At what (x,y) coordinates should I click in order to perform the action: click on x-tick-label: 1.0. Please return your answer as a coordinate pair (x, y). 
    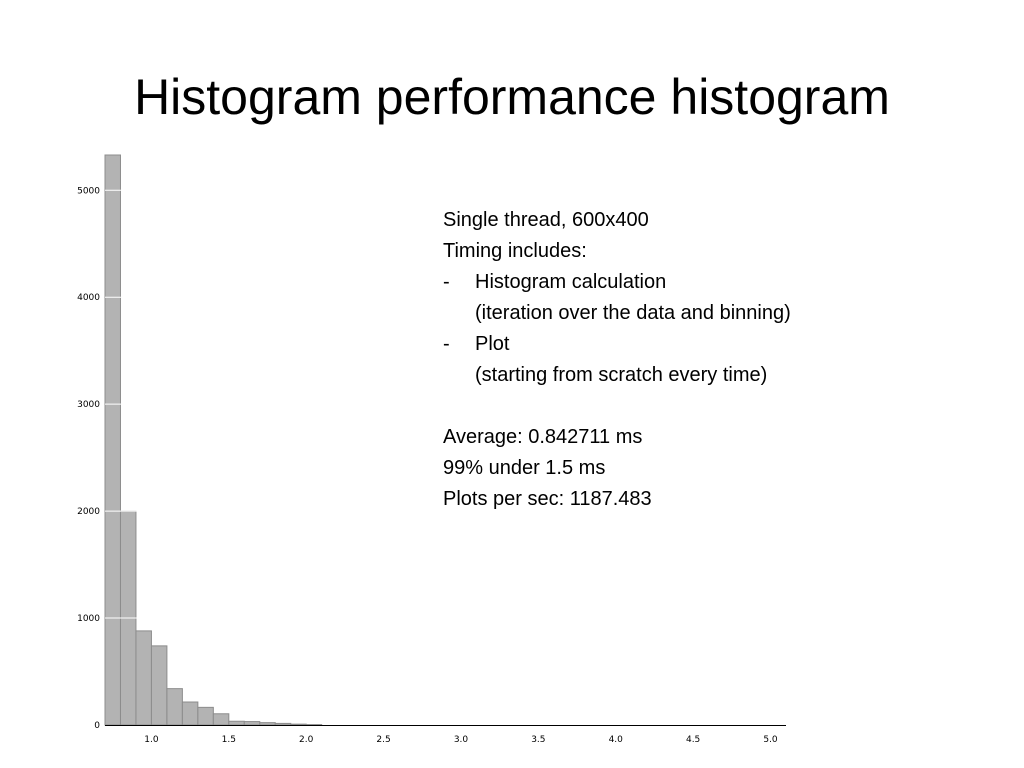
    Looking at the image, I should click on (151, 740).